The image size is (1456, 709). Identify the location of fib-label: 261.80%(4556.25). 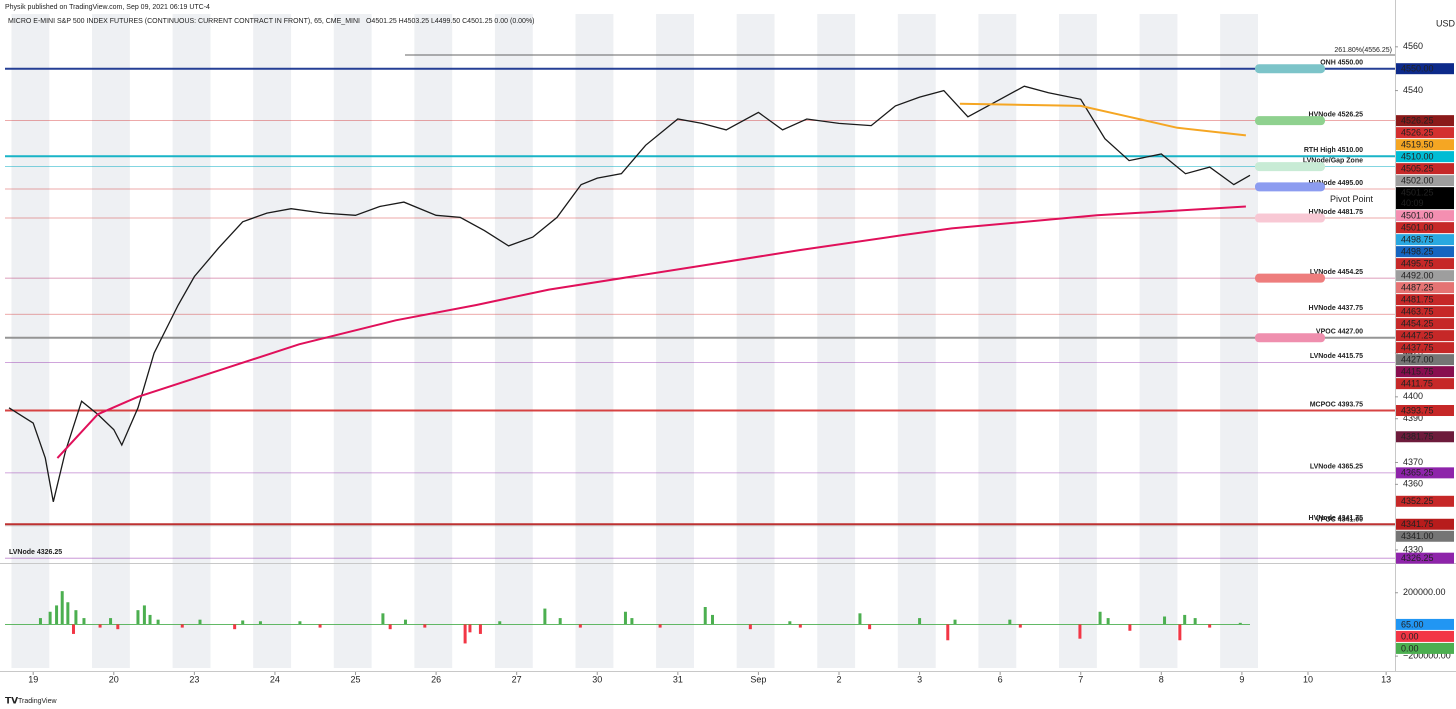
(1363, 50).